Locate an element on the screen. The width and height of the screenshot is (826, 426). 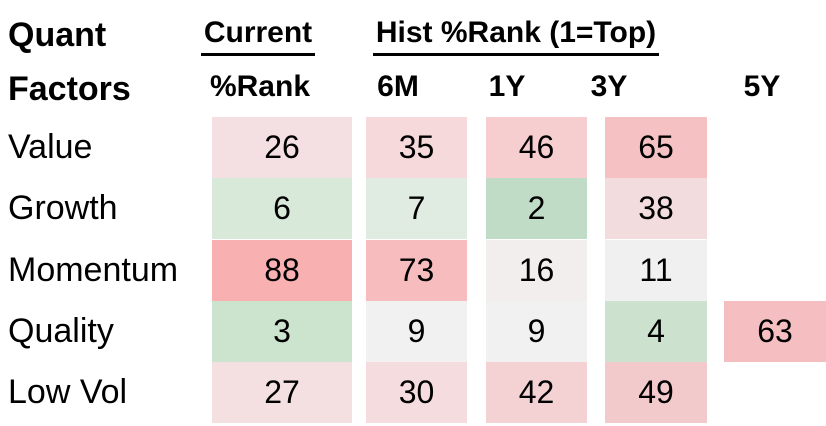
cell-value-1y: 46 is located at coordinates (536, 147).